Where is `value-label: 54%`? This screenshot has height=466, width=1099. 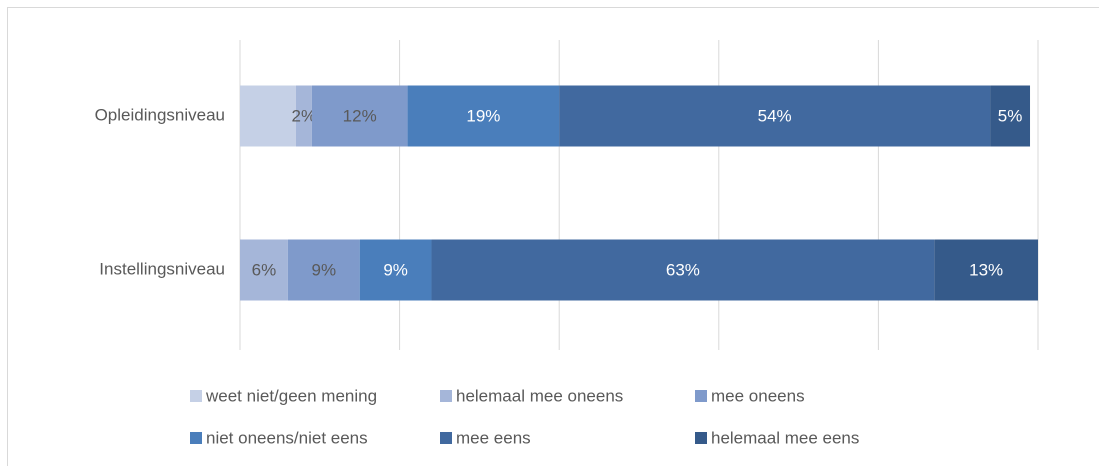 value-label: 54% is located at coordinates (775, 115).